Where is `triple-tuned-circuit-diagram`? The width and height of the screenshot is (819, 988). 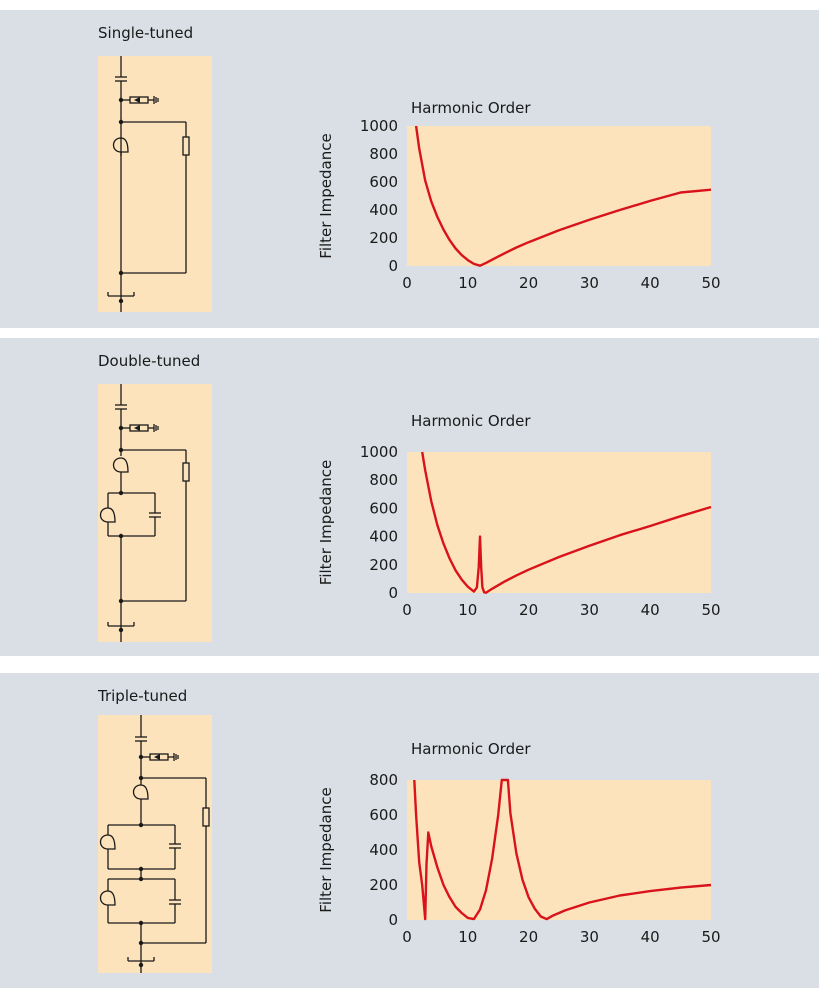 triple-tuned-circuit-diagram is located at coordinates (155, 844).